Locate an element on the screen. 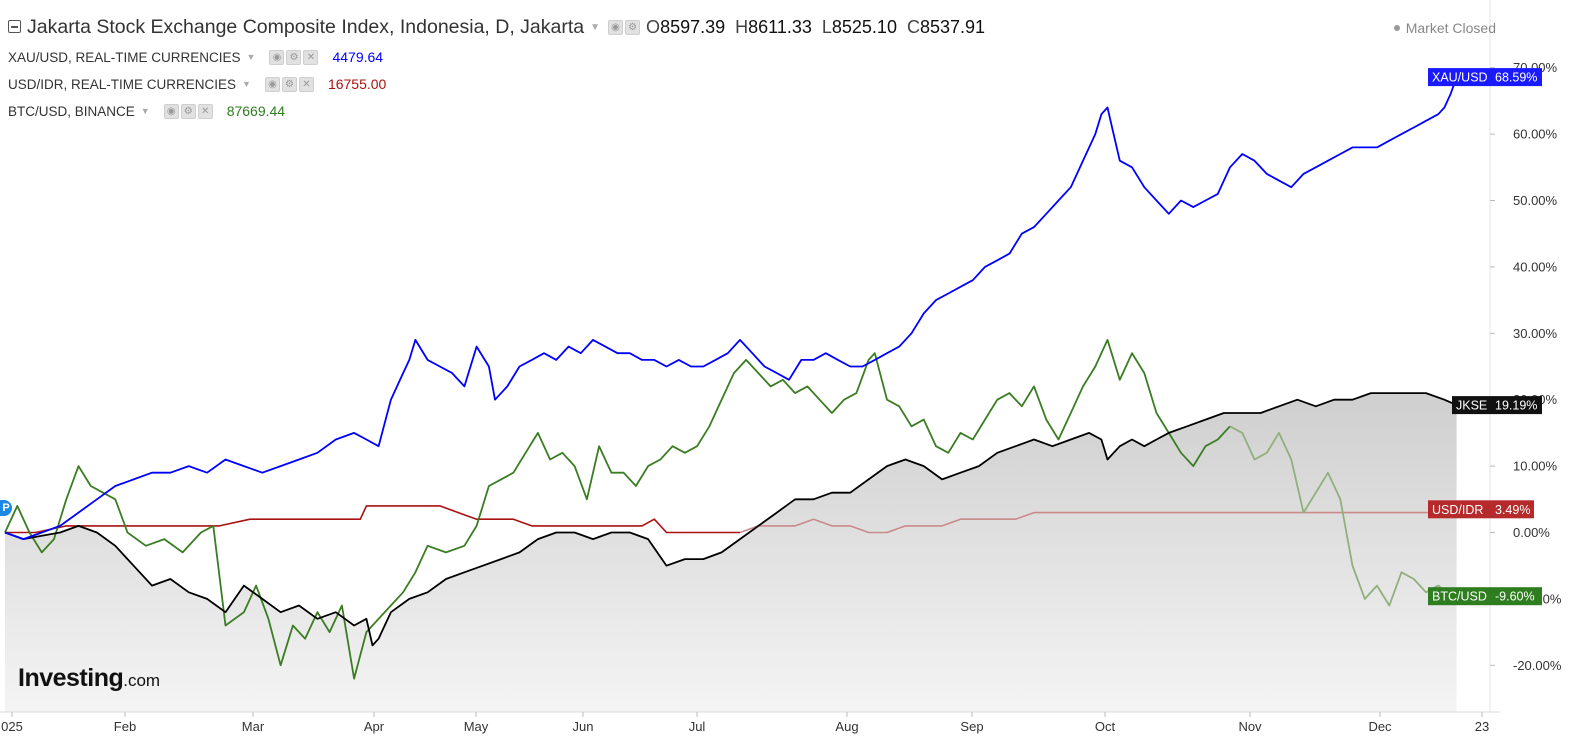 Image resolution: width=1584 pixels, height=747 pixels. legend-label: BTC/USD, BINANCE is located at coordinates (71, 111).